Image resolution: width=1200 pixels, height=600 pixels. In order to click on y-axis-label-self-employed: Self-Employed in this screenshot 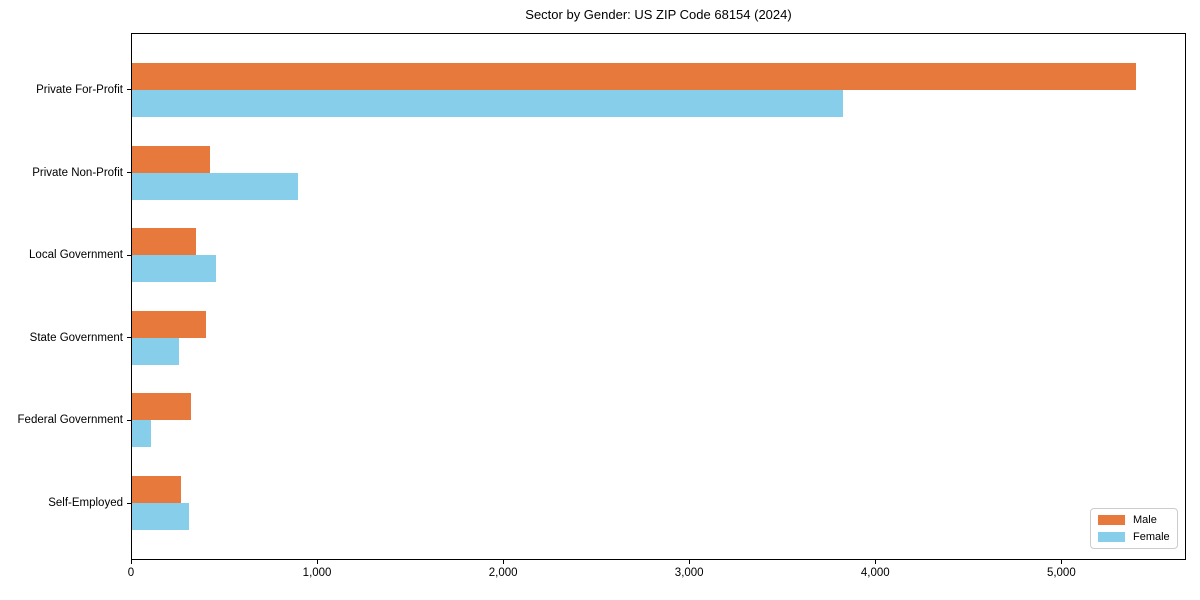, I will do `click(85, 503)`.